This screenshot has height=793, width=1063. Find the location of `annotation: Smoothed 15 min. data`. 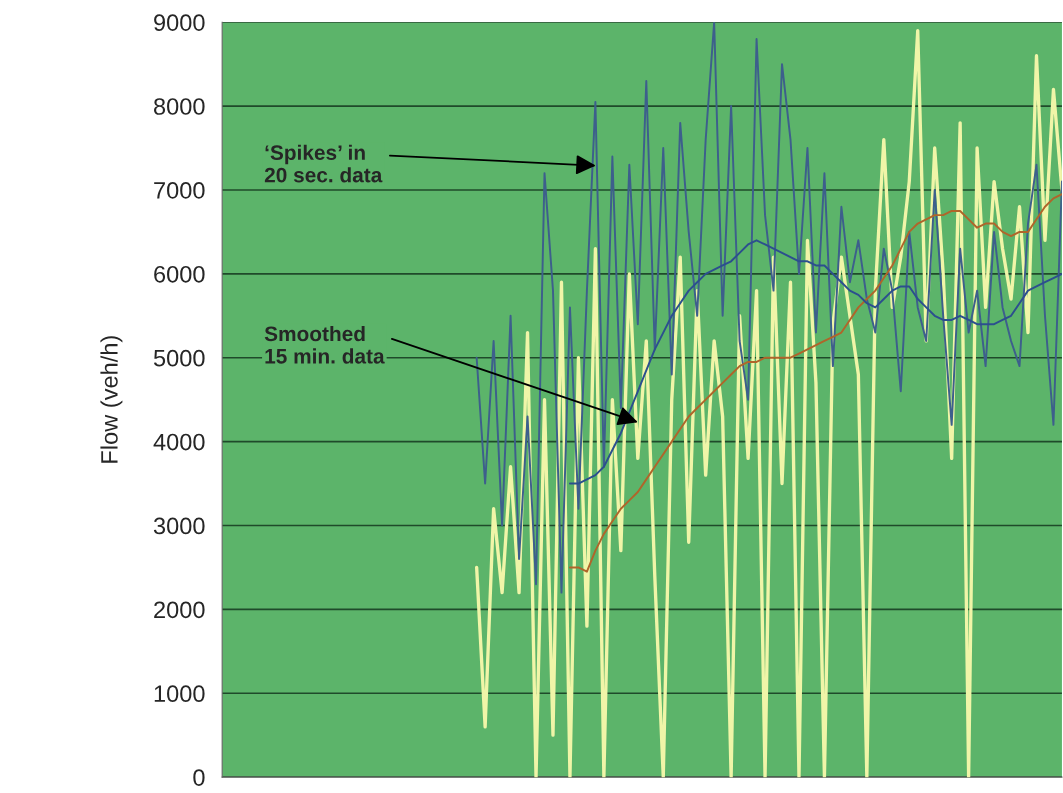

annotation: Smoothed 15 min. data is located at coordinates (324, 344).